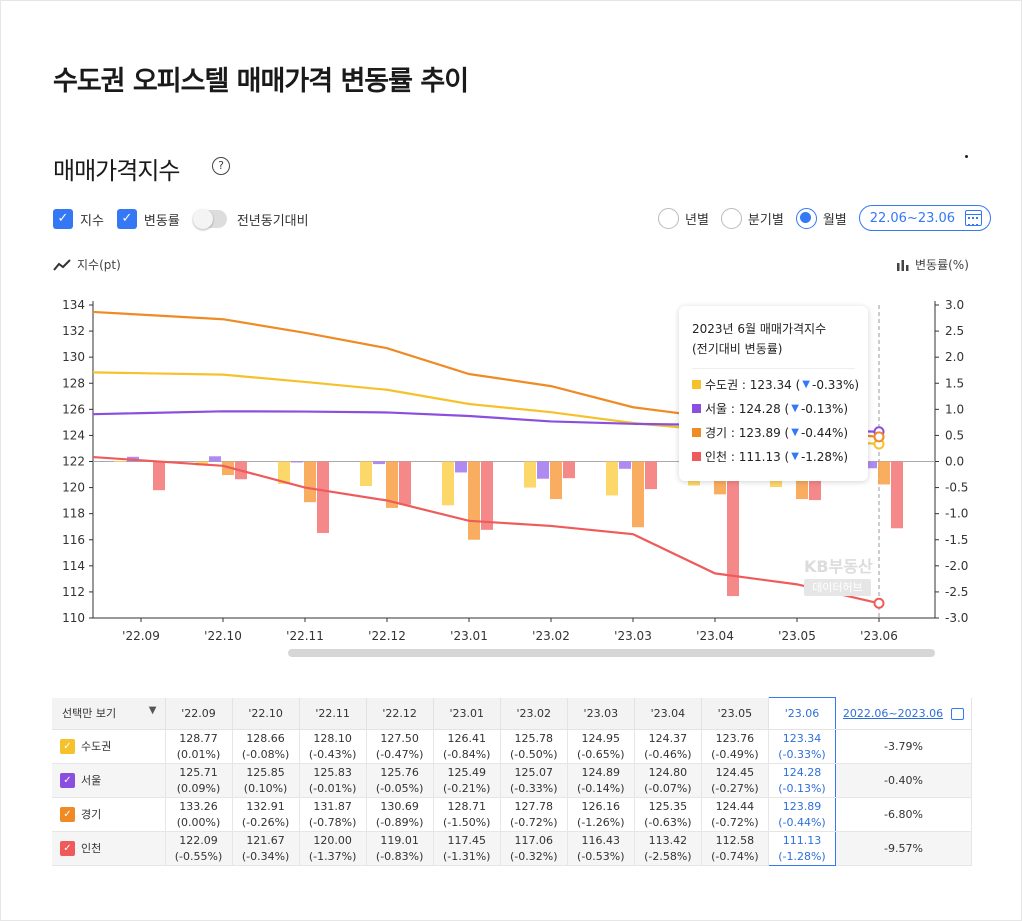 Image resolution: width=1022 pixels, height=921 pixels. Describe the element at coordinates (731, 218) in the screenshot. I see `quarterly-radio` at that location.